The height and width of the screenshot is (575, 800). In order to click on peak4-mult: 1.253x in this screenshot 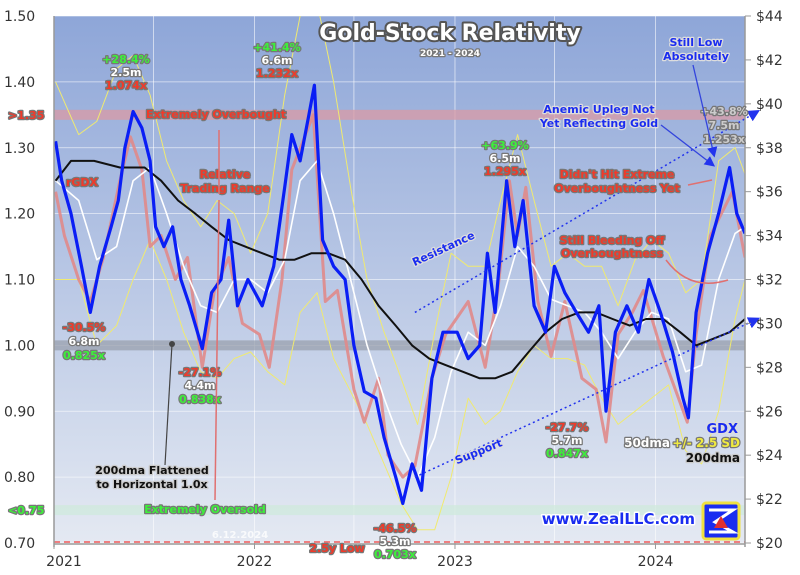, I will do `click(724, 139)`.